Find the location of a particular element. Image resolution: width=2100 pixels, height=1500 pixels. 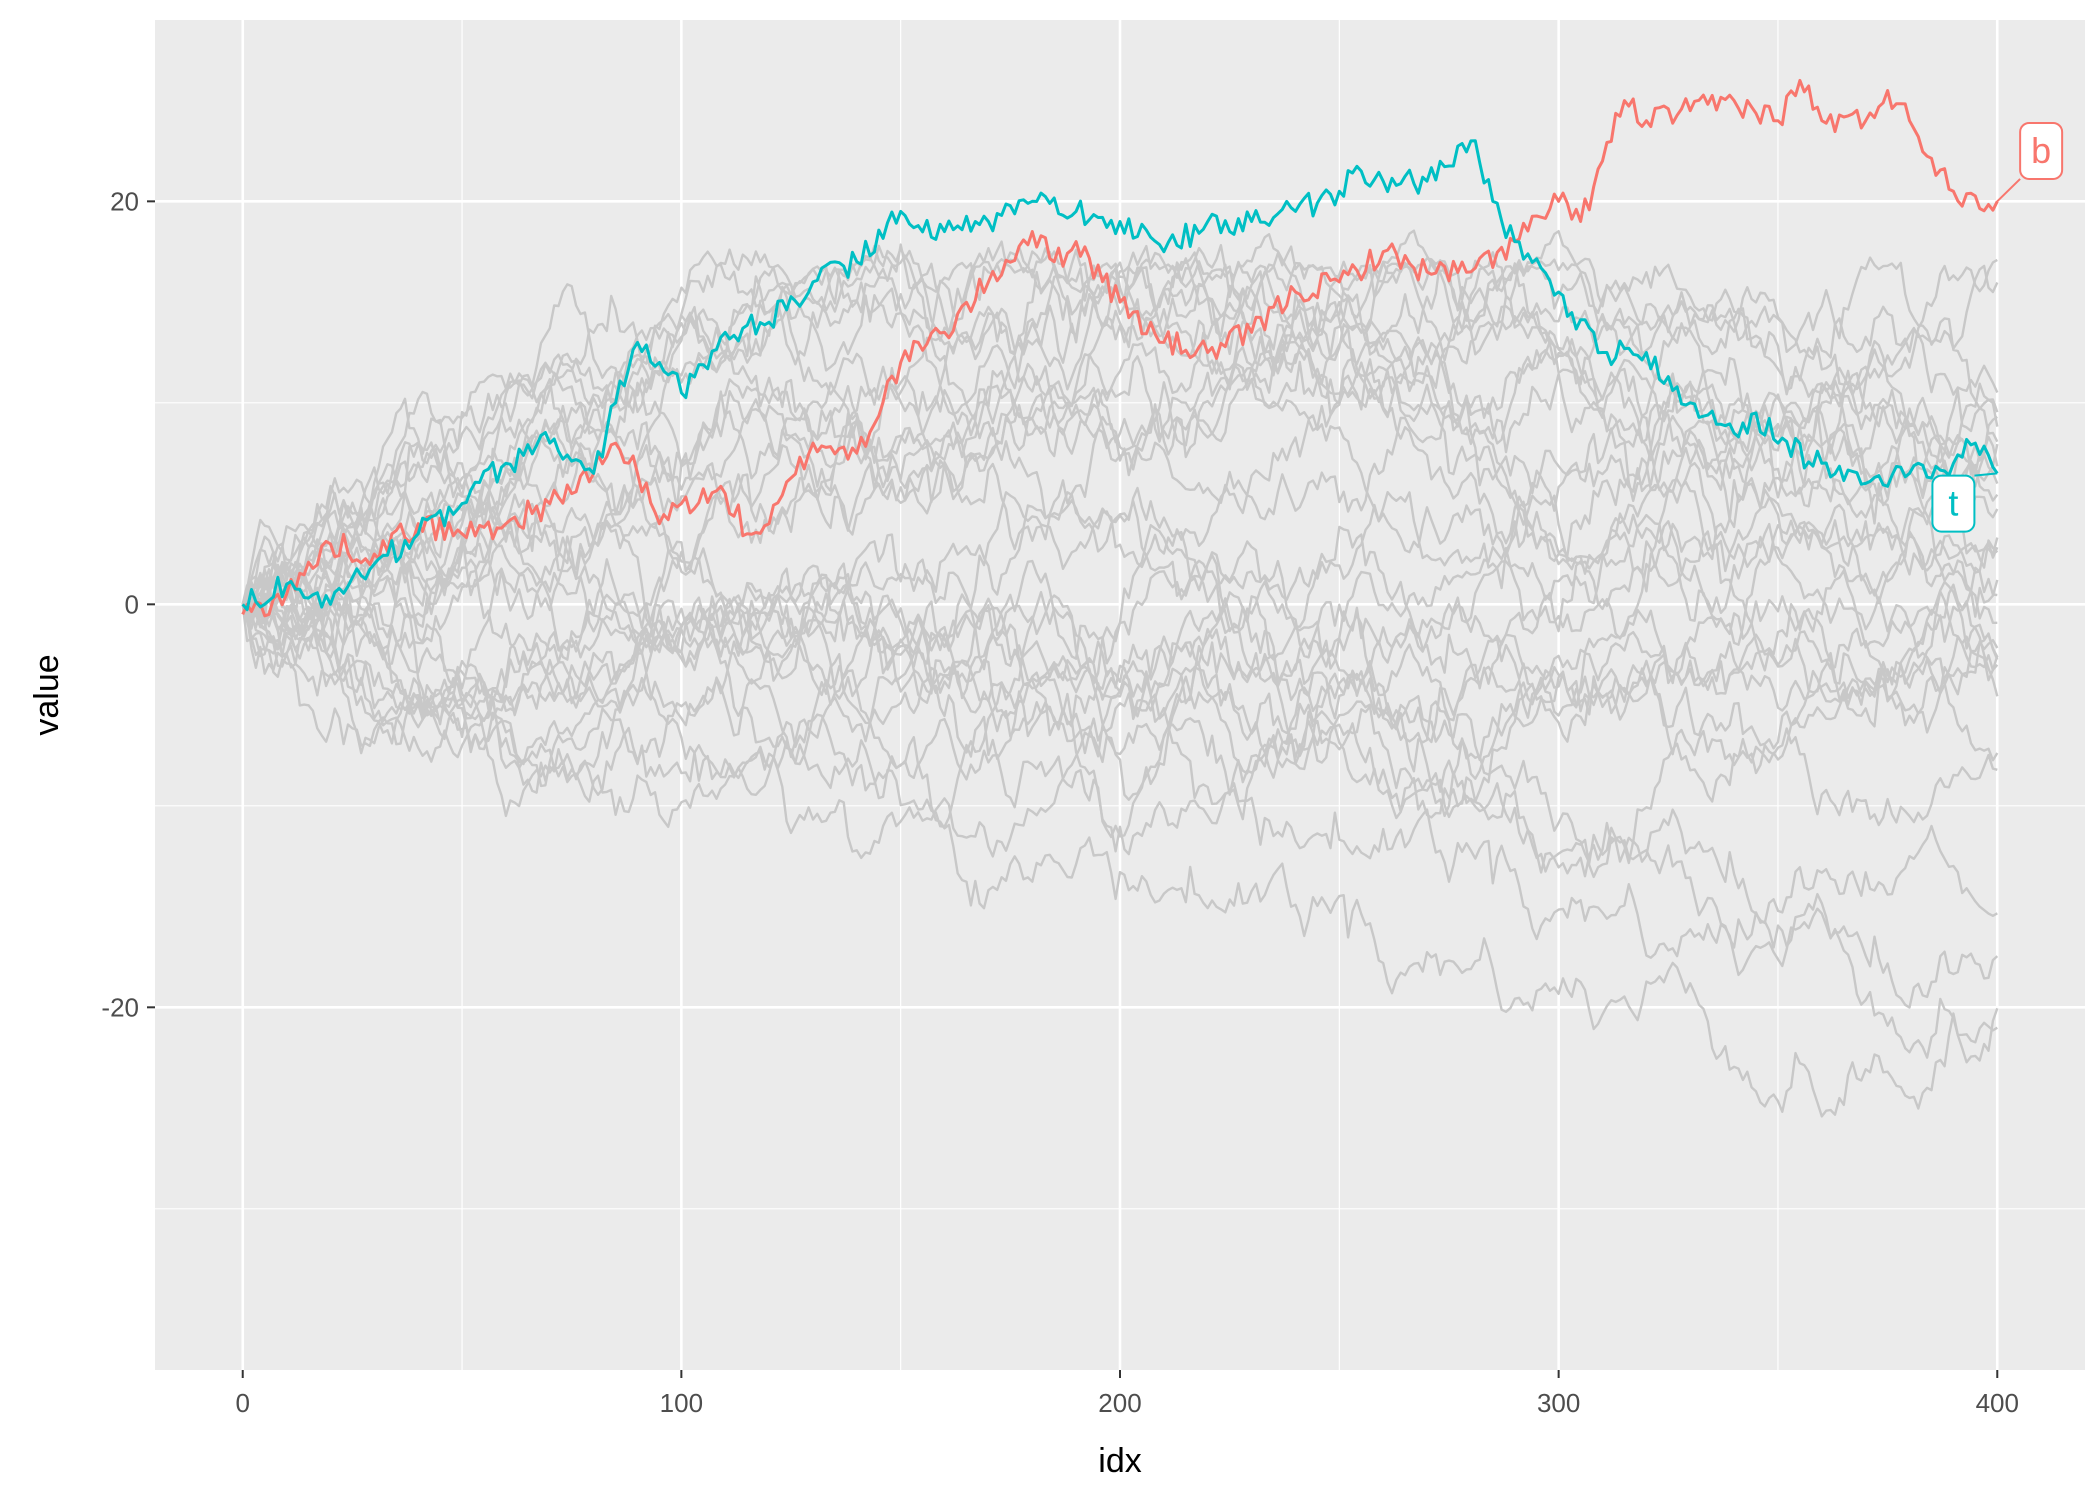

end-label-b: b is located at coordinates (2030, 162).